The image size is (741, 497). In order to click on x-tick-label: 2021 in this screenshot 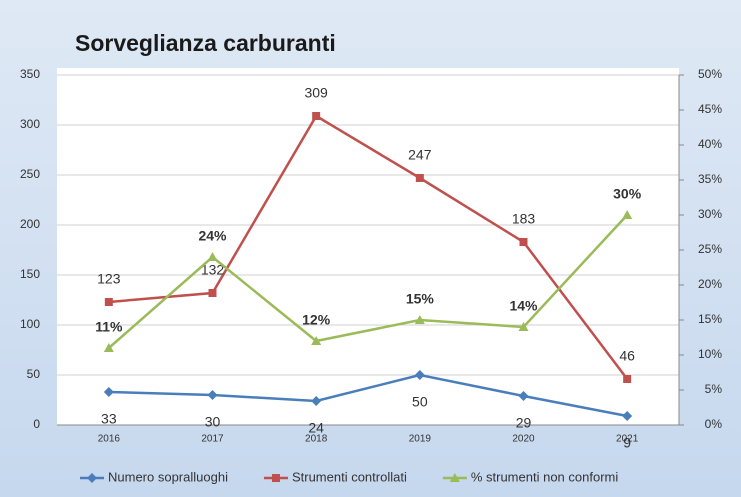, I will do `click(627, 439)`.